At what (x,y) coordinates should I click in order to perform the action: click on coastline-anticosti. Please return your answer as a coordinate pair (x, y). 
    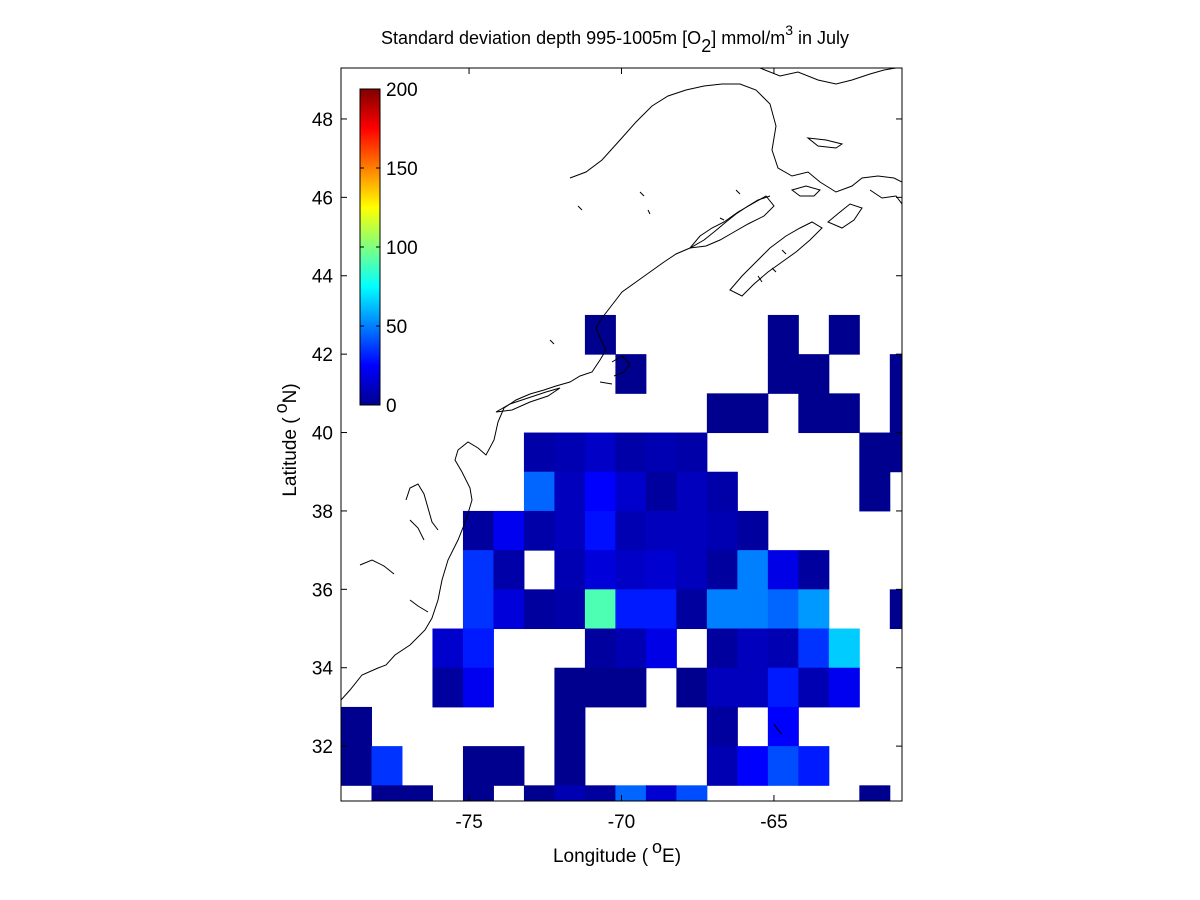
    Looking at the image, I should click on (825, 143).